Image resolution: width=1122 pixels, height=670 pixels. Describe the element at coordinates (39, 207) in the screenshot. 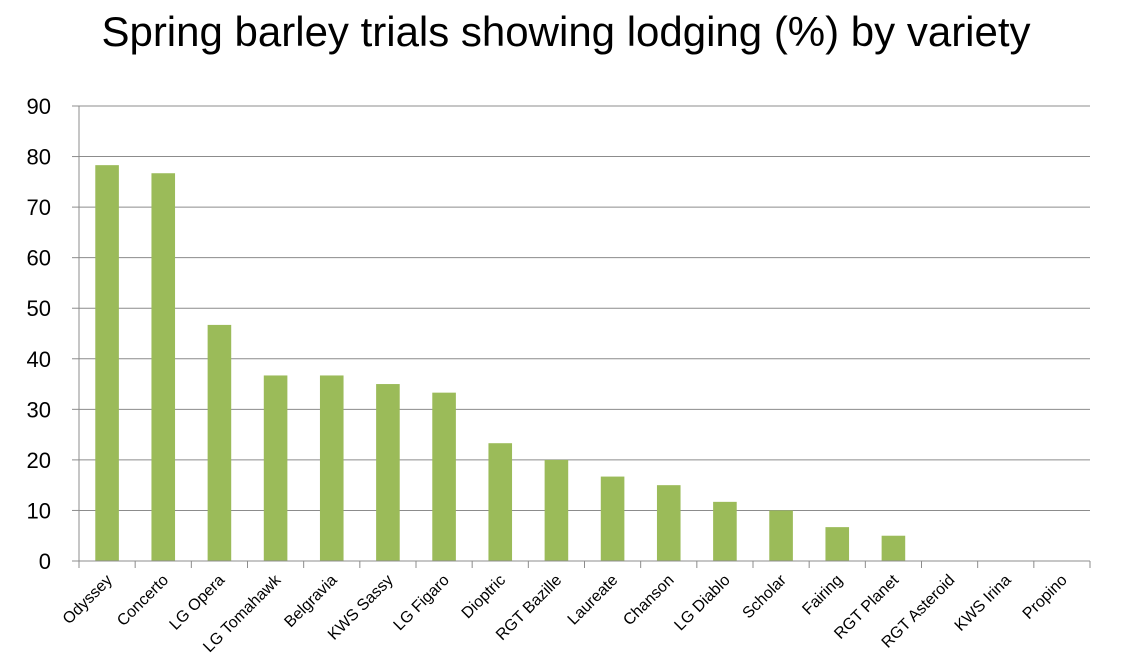

I see `y-tick-label: 70` at that location.